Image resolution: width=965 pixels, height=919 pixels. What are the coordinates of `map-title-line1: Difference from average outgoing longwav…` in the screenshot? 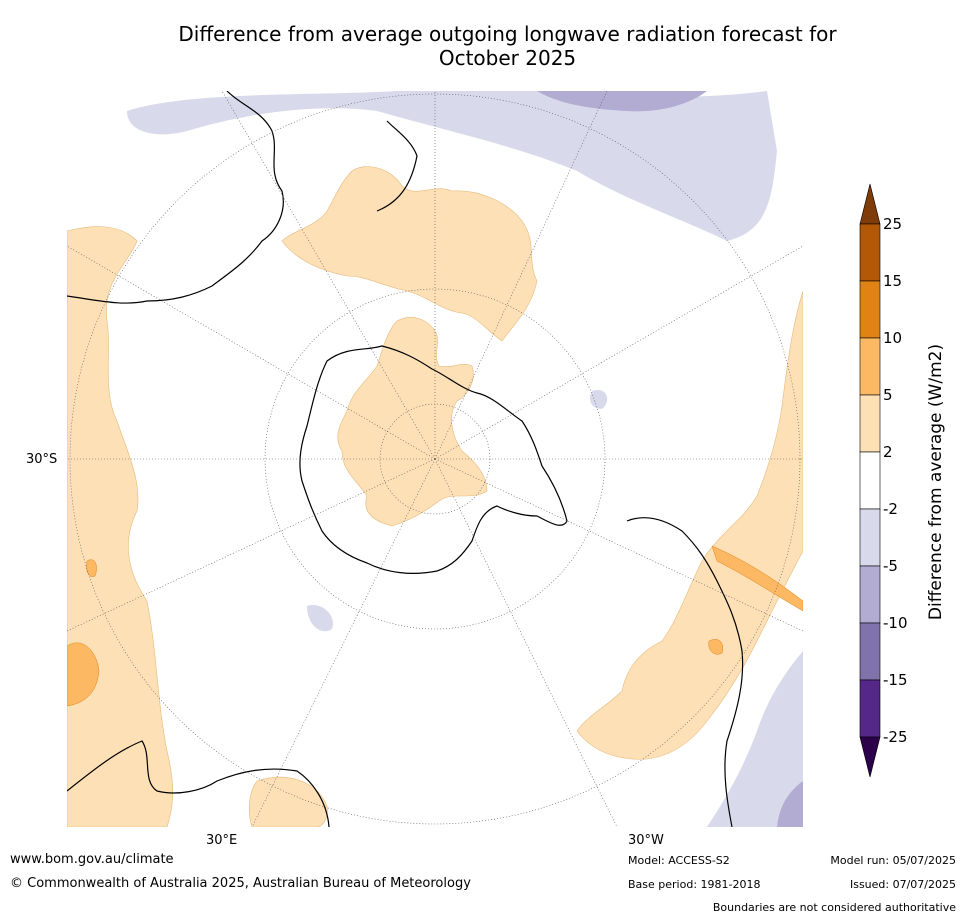 It's located at (507, 34).